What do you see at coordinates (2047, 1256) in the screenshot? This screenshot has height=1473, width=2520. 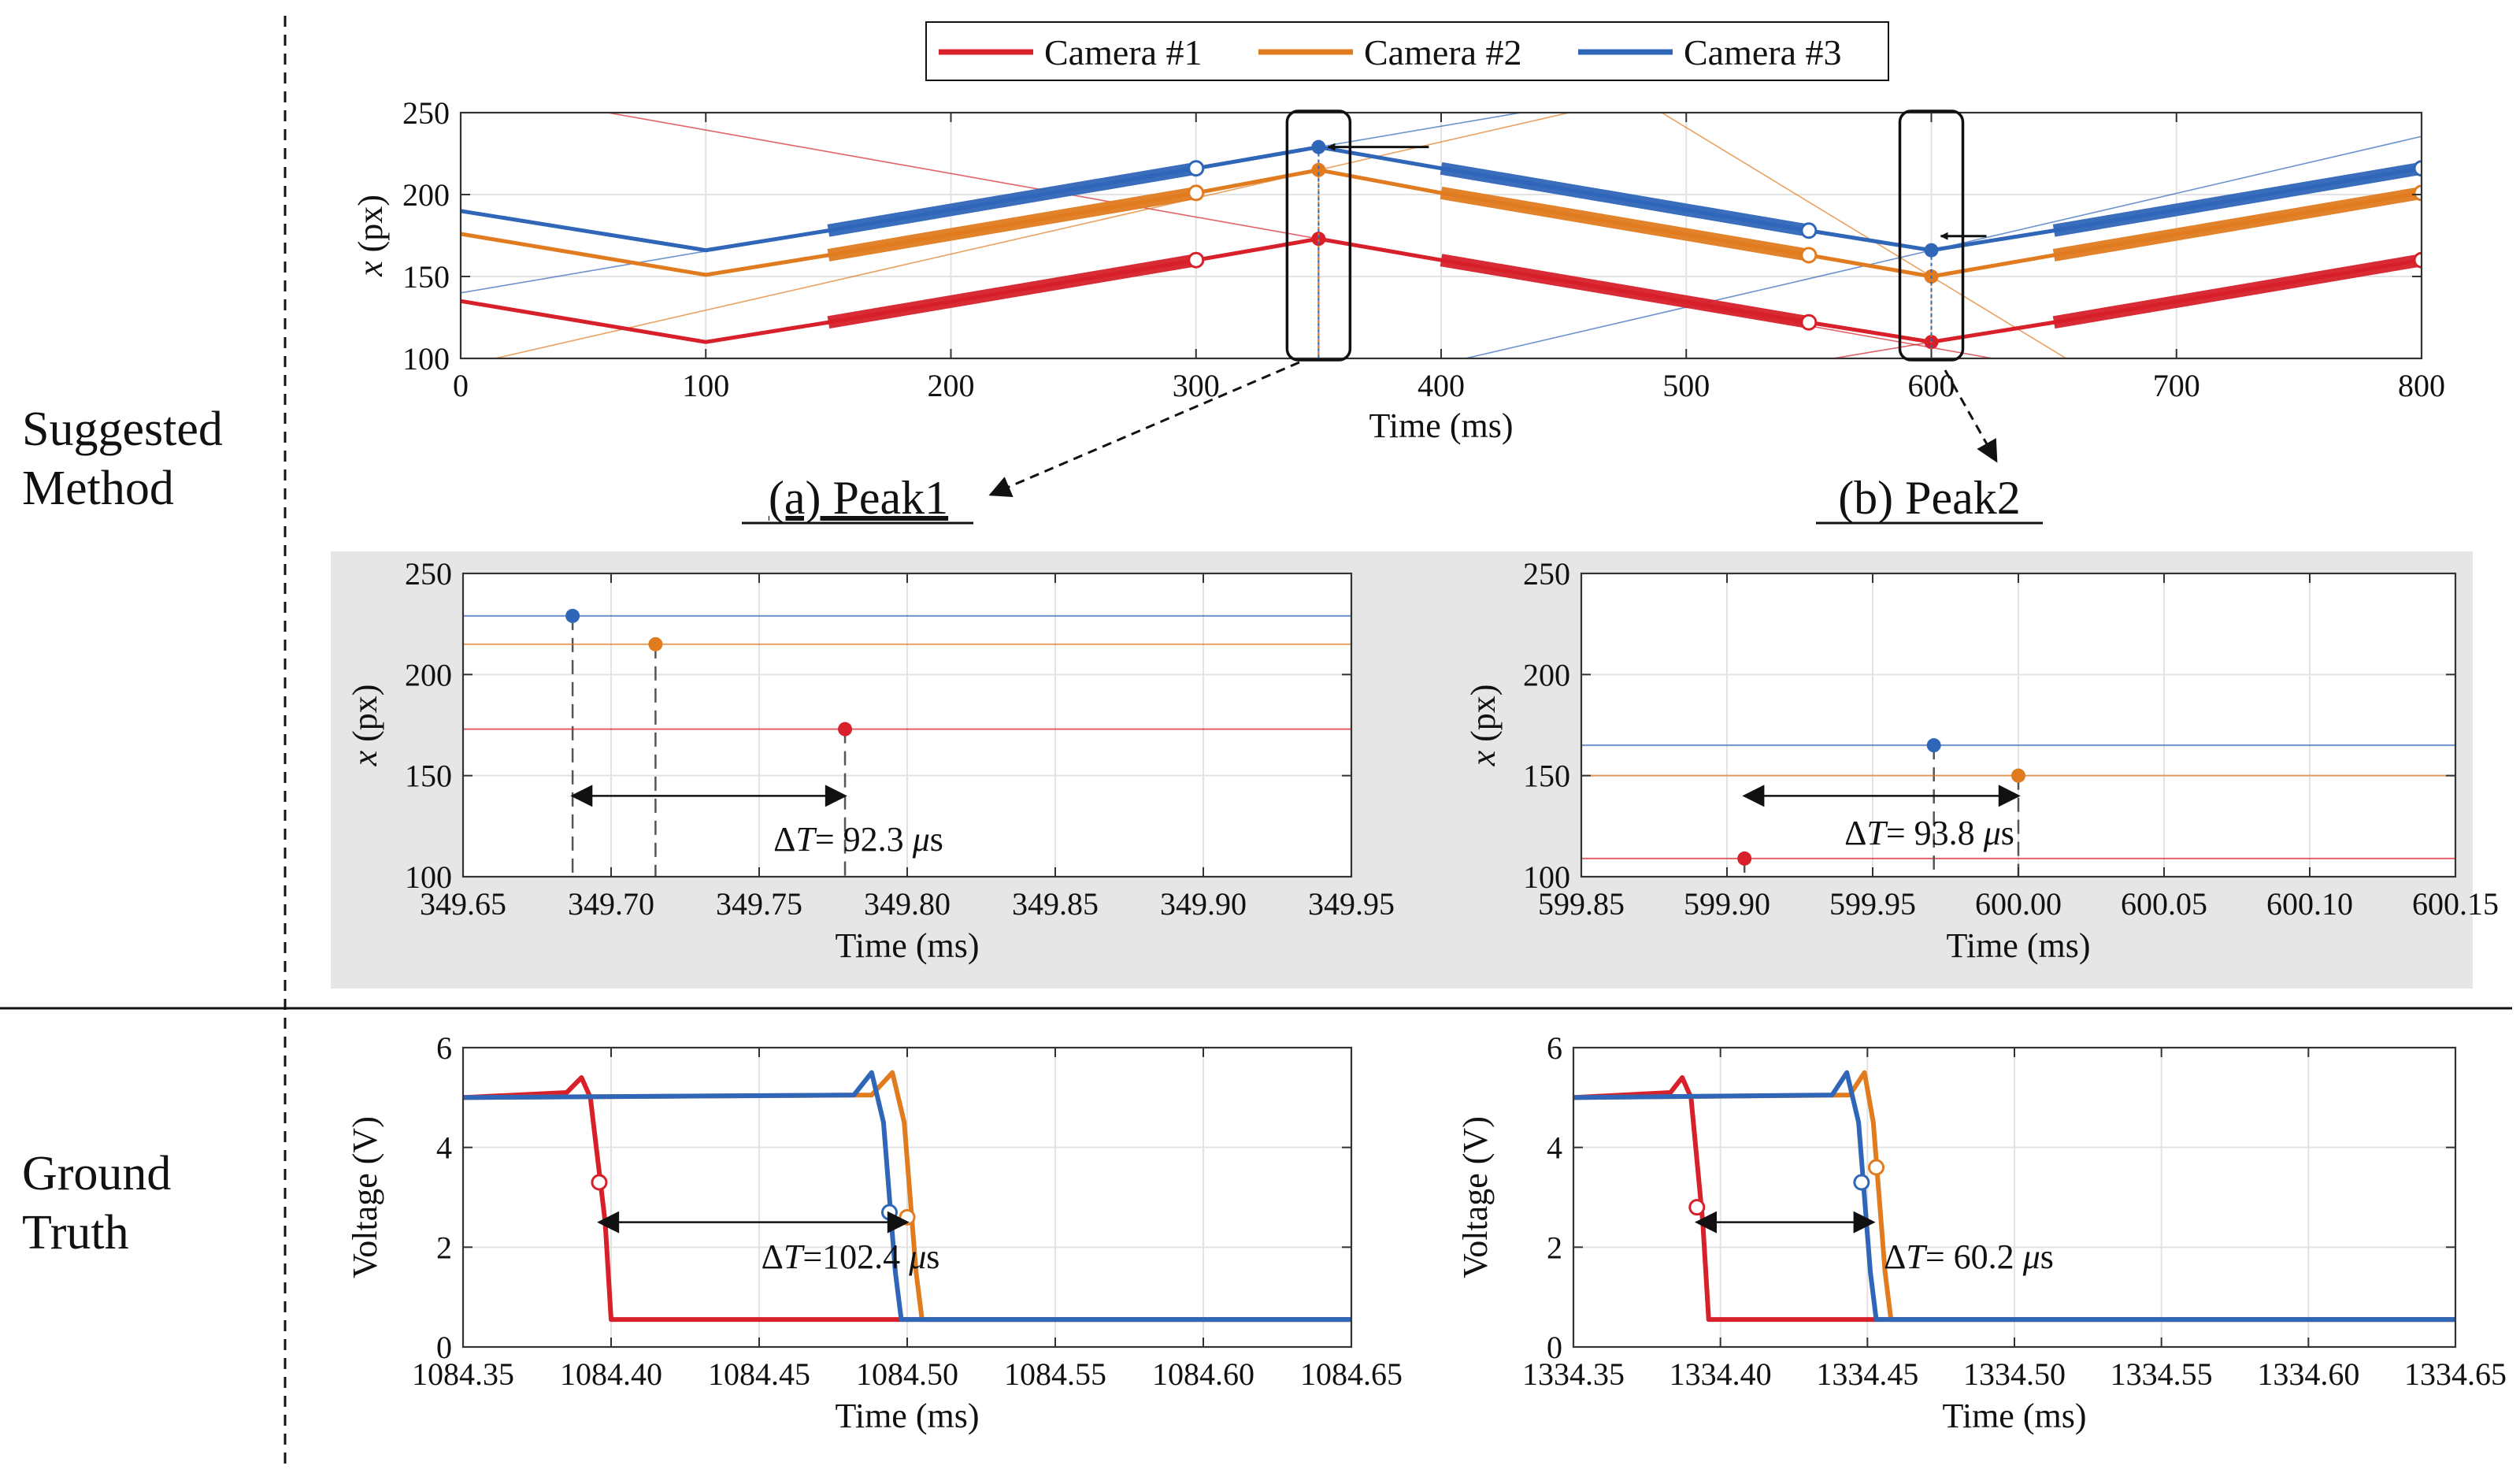 I see `truth2-delta-label-part: s` at bounding box center [2047, 1256].